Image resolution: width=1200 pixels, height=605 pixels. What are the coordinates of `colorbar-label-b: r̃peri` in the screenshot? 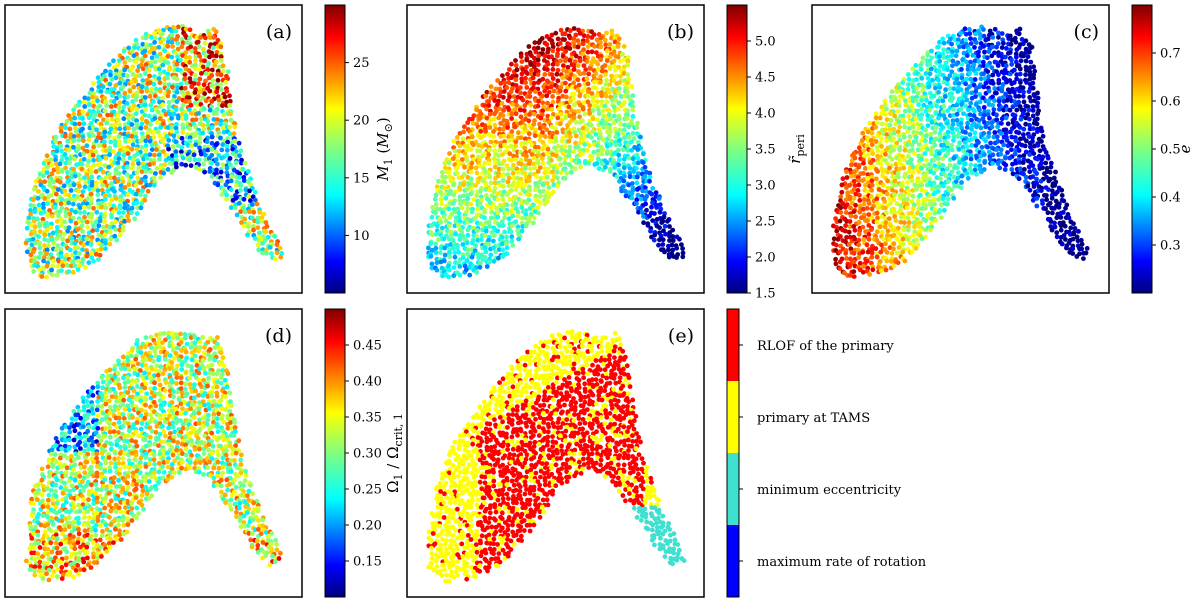 It's located at (796, 149).